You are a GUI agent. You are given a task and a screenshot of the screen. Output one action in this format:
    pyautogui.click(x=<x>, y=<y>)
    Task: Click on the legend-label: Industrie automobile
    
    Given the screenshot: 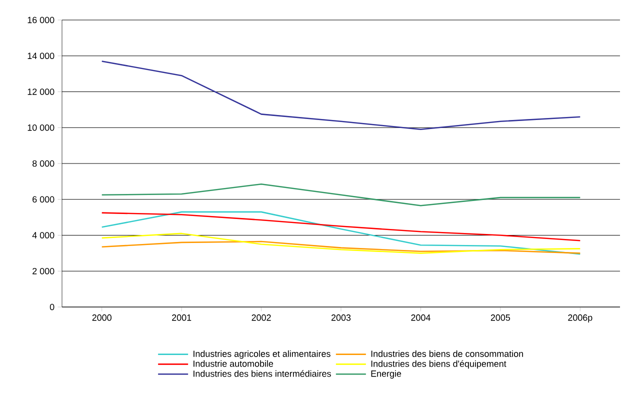 What is the action you would take?
    pyautogui.click(x=234, y=363)
    